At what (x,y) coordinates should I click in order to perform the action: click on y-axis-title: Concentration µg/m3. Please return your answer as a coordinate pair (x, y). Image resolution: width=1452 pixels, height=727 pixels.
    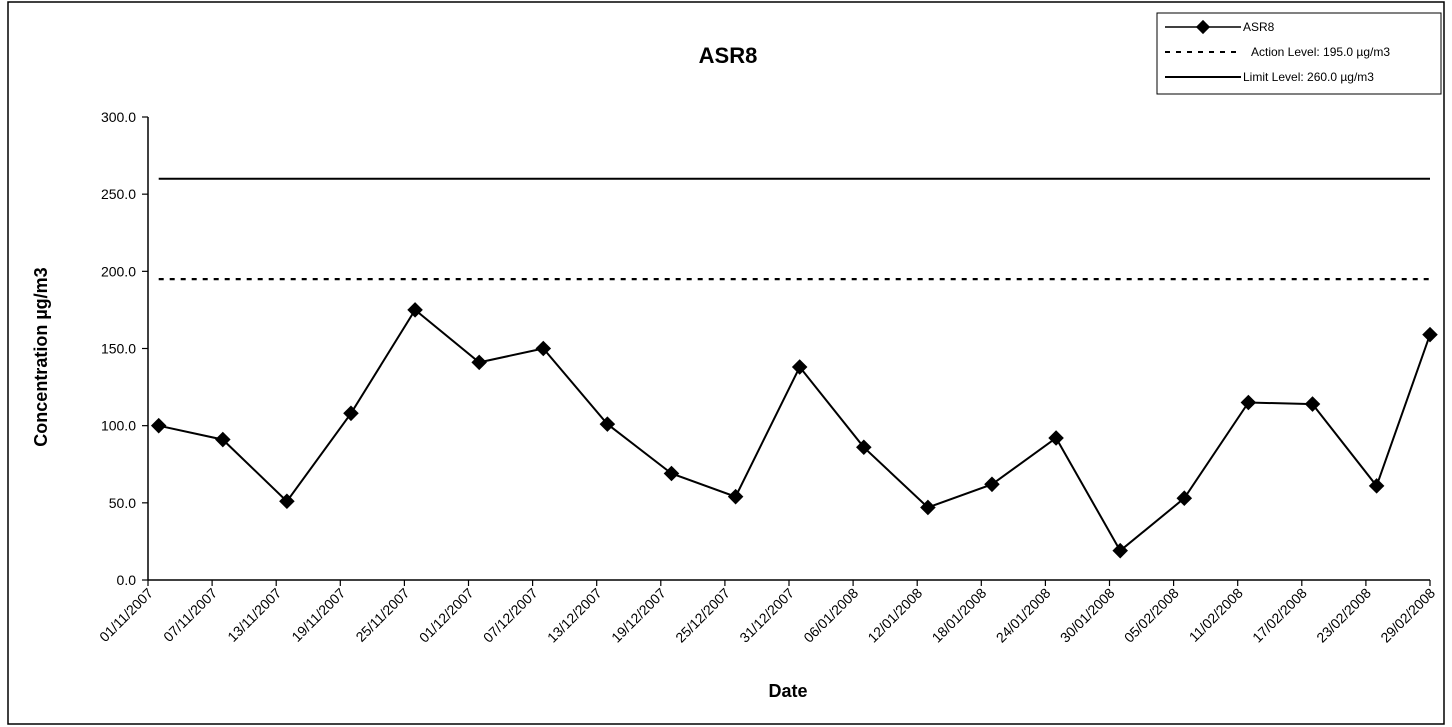
    Looking at the image, I should click on (41, 356).